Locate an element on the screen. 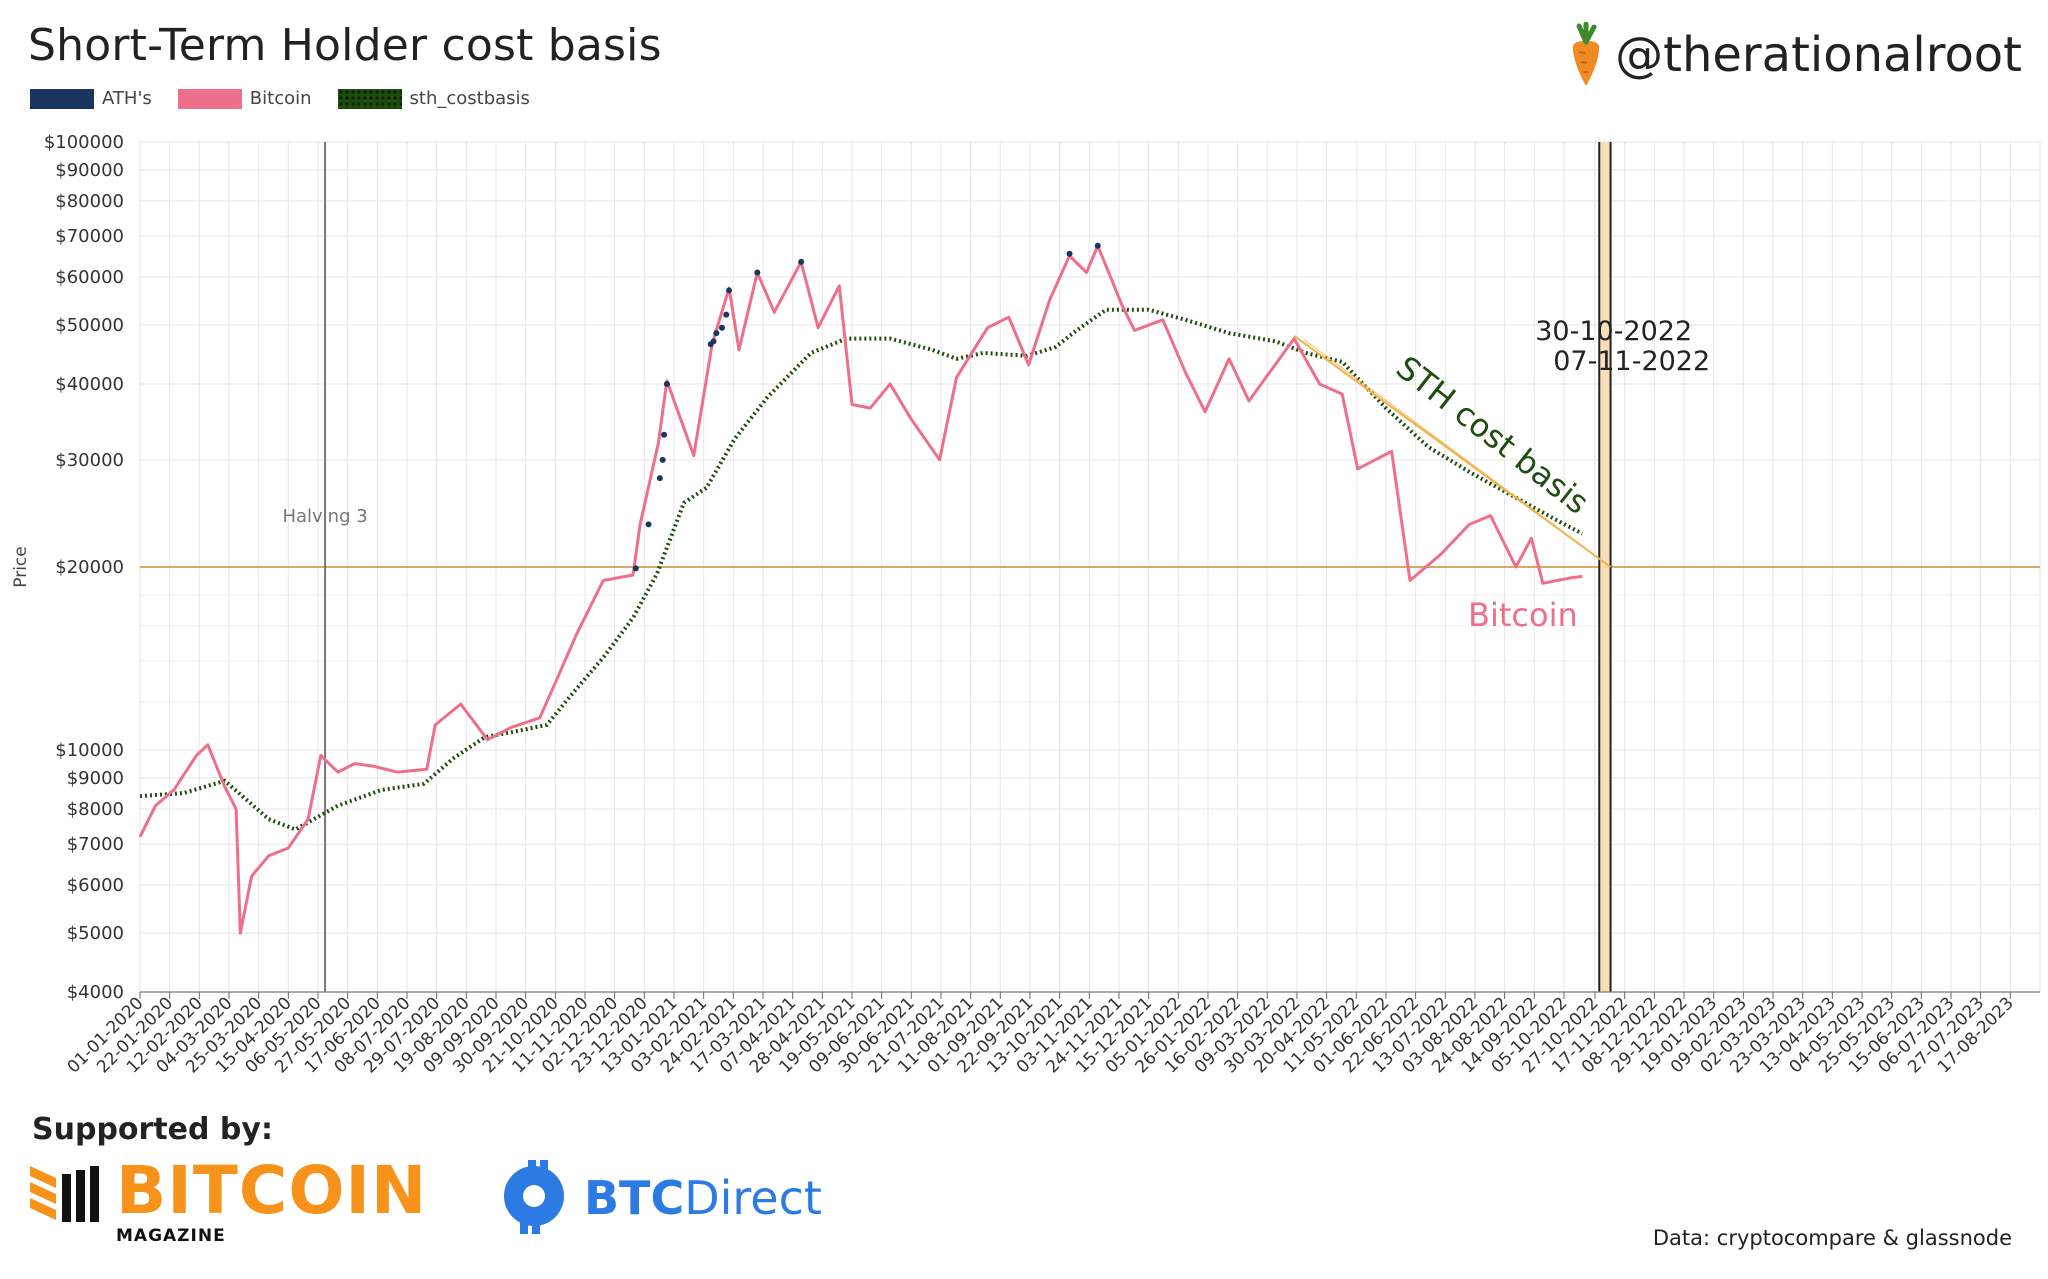 This screenshot has height=1279, width=2048. author-handle: @therationalroot is located at coordinates (1818, 55).